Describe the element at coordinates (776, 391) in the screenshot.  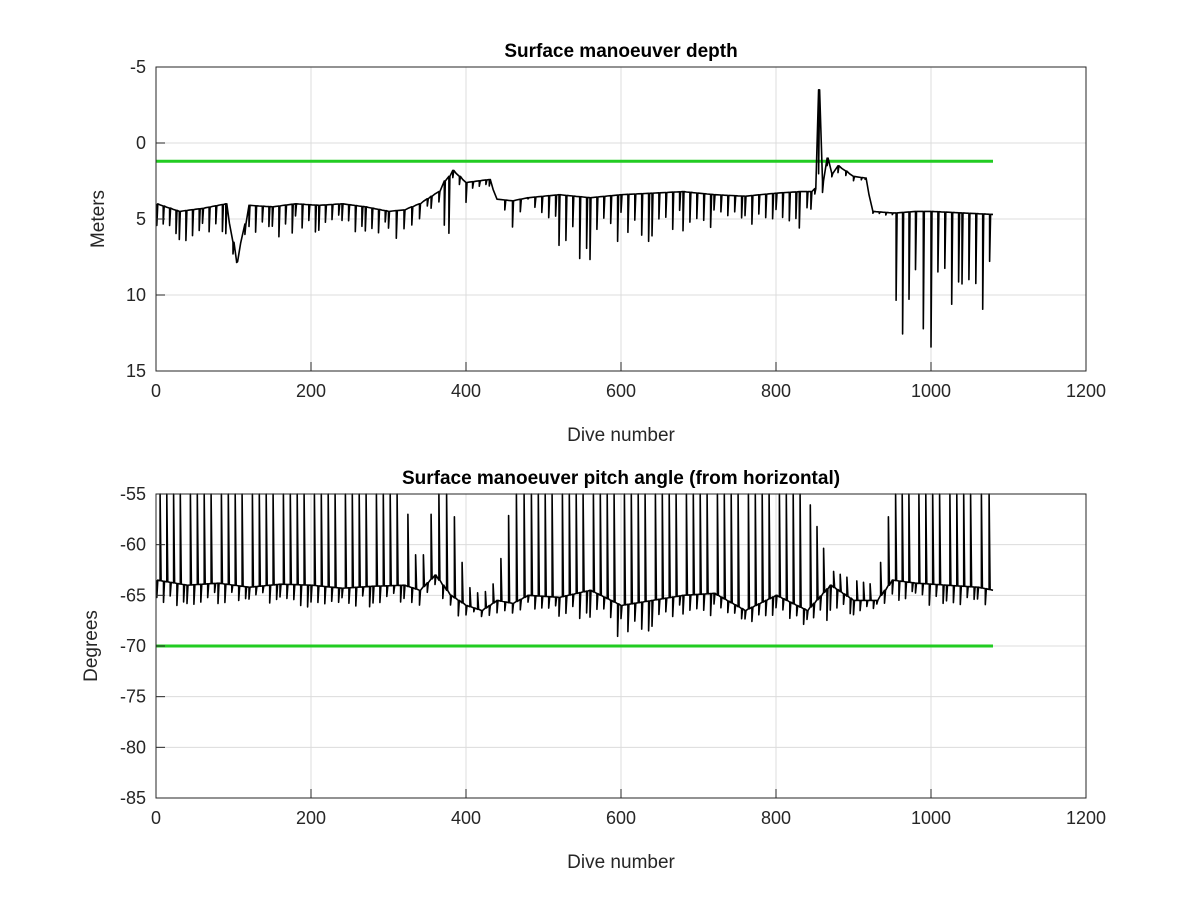
I see `depth-x-tick-label: 800` at that location.